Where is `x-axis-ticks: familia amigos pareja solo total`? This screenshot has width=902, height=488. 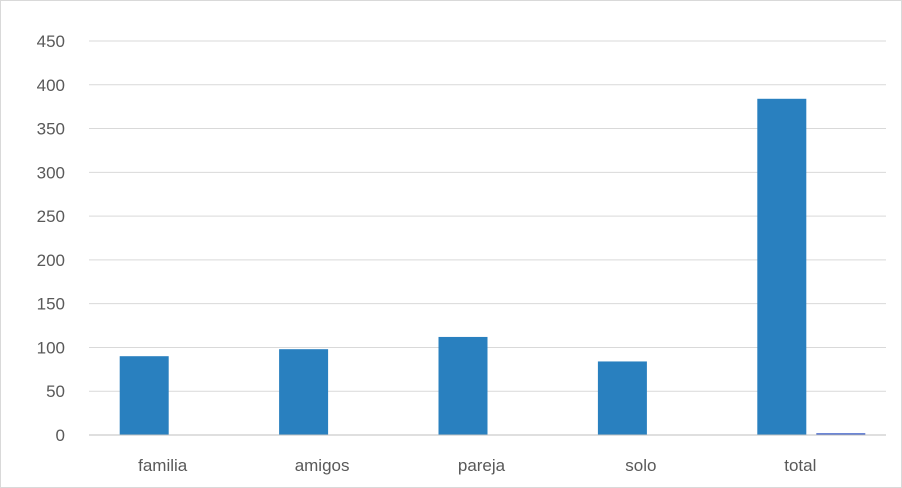 x-axis-ticks: familia amigos pareja solo total is located at coordinates (477, 465).